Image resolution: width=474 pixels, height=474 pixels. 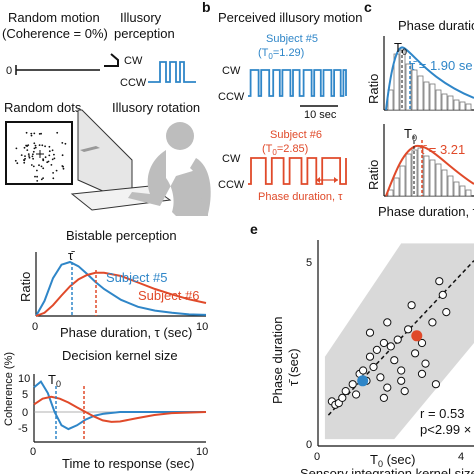 I want to click on kernel-ytick-0: 0, so click(x=25, y=413).